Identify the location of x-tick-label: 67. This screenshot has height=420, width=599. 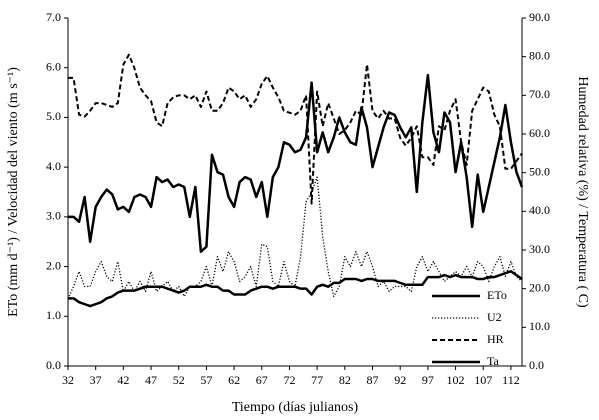
(262, 380).